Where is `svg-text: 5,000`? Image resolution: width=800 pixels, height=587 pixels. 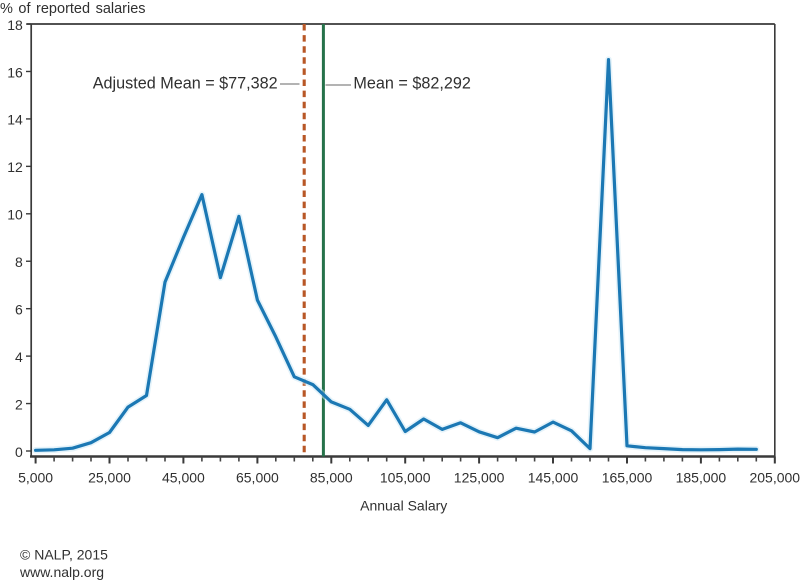
svg-text: 5,000 is located at coordinates (35, 478).